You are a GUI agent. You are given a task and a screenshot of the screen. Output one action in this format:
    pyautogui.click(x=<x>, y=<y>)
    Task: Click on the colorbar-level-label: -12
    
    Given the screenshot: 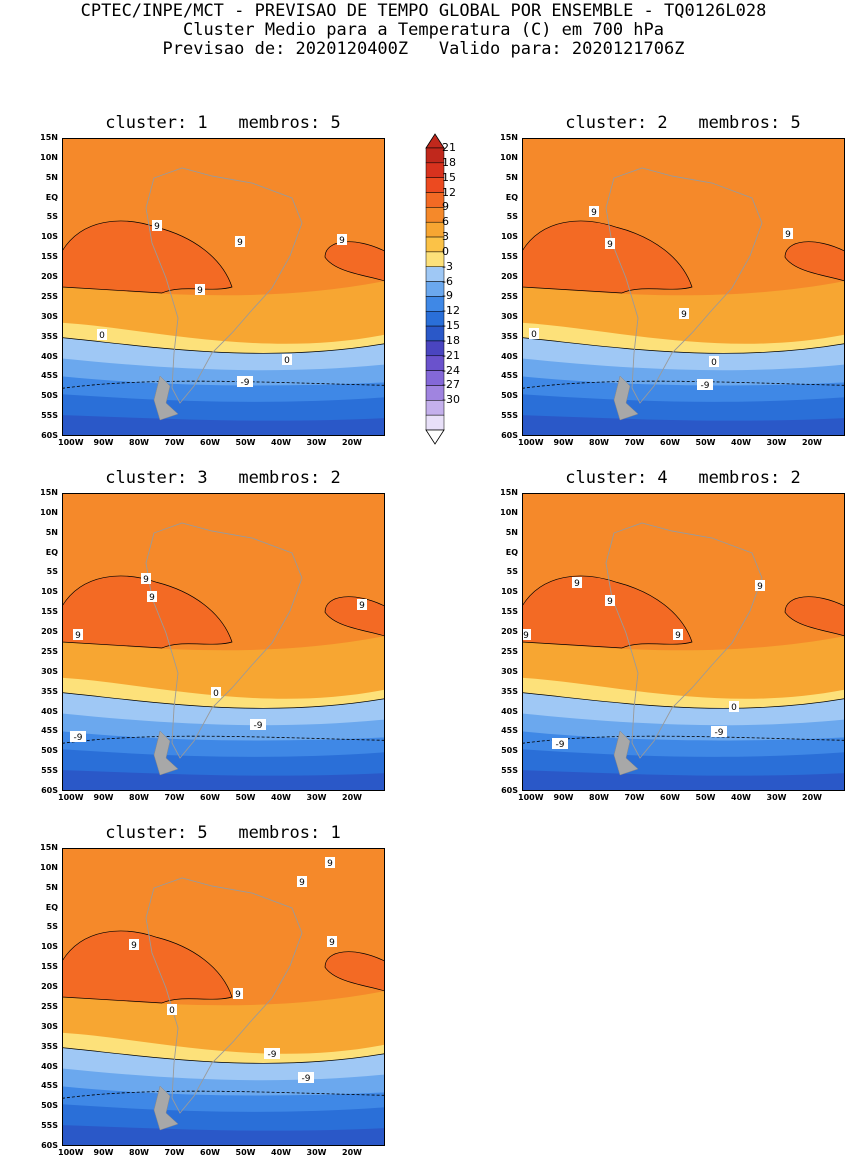 What is the action you would take?
    pyautogui.click(x=451, y=311)
    